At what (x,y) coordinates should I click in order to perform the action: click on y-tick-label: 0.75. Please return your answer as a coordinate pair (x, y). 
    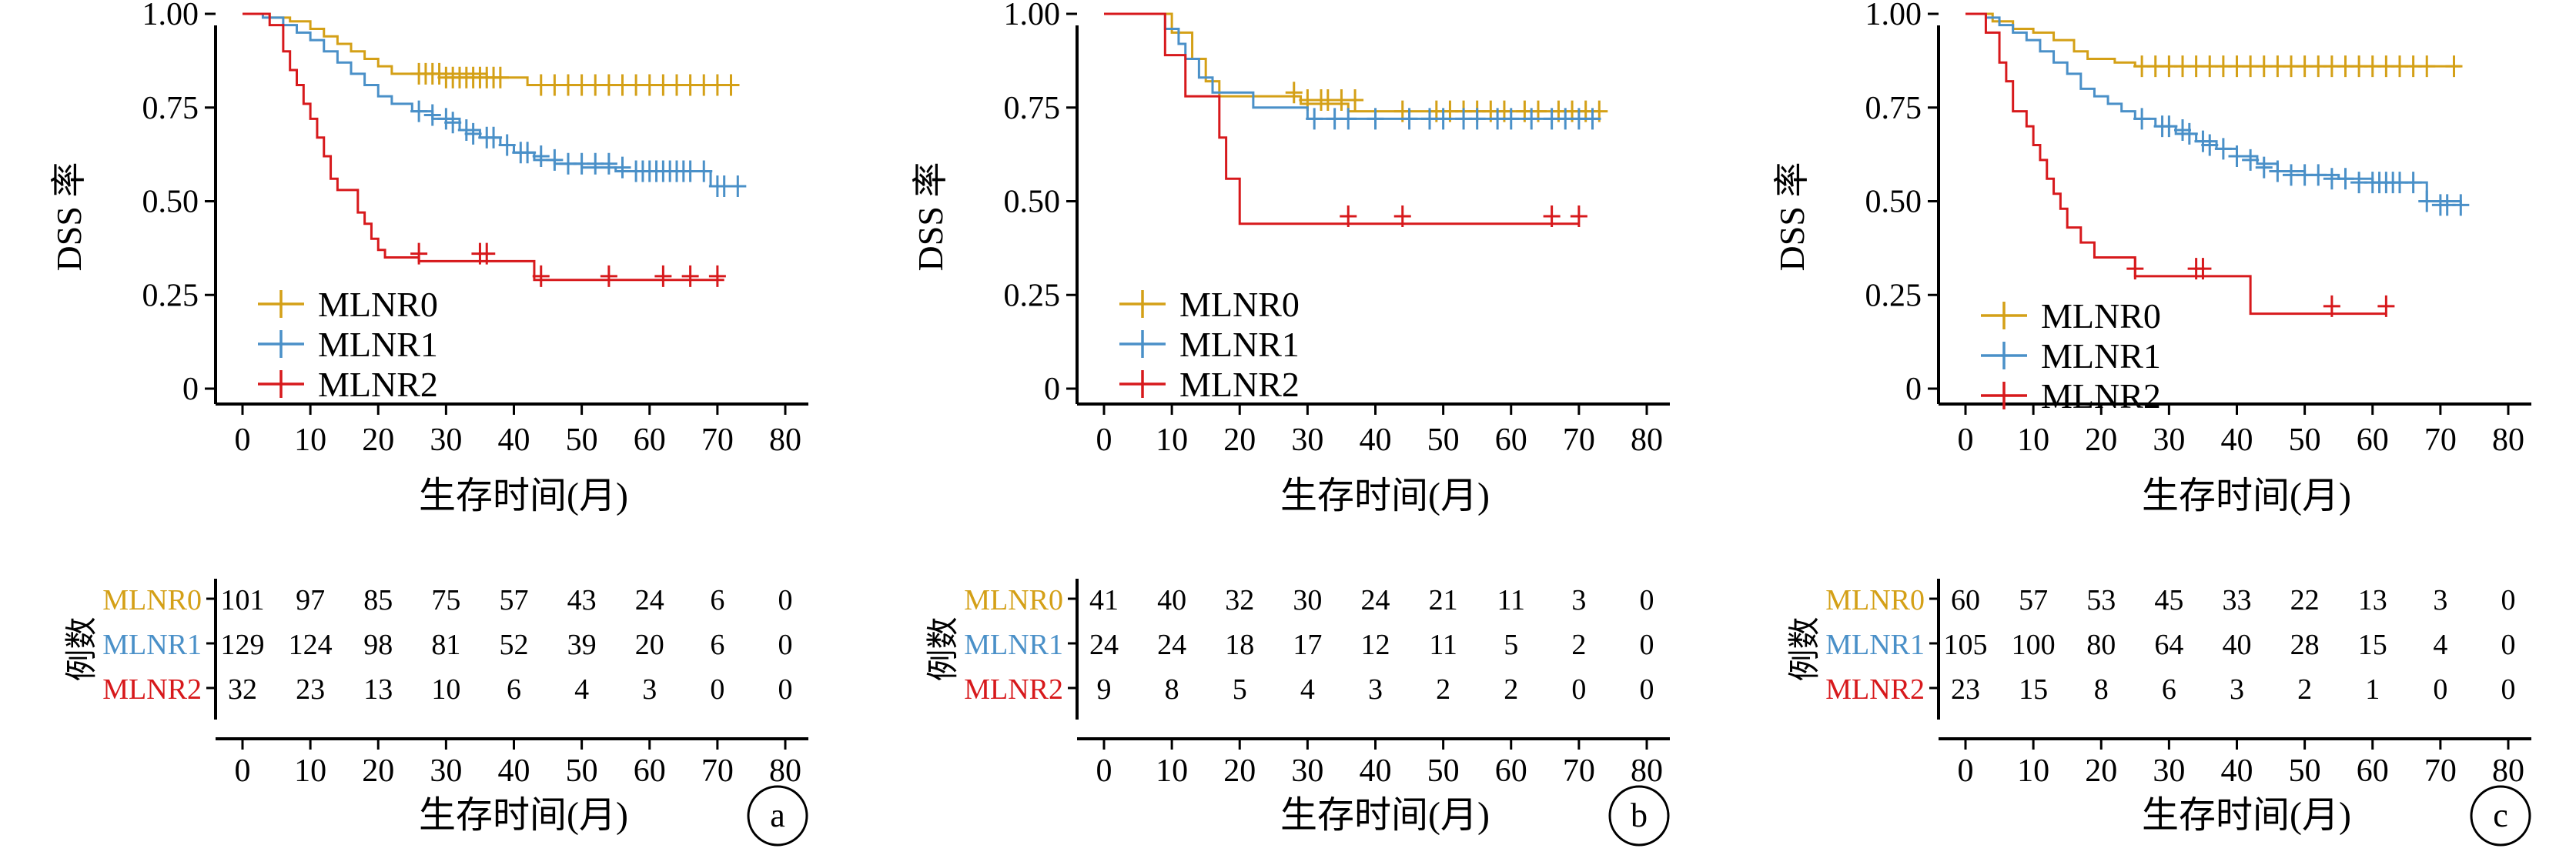
    Looking at the image, I should click on (171, 108).